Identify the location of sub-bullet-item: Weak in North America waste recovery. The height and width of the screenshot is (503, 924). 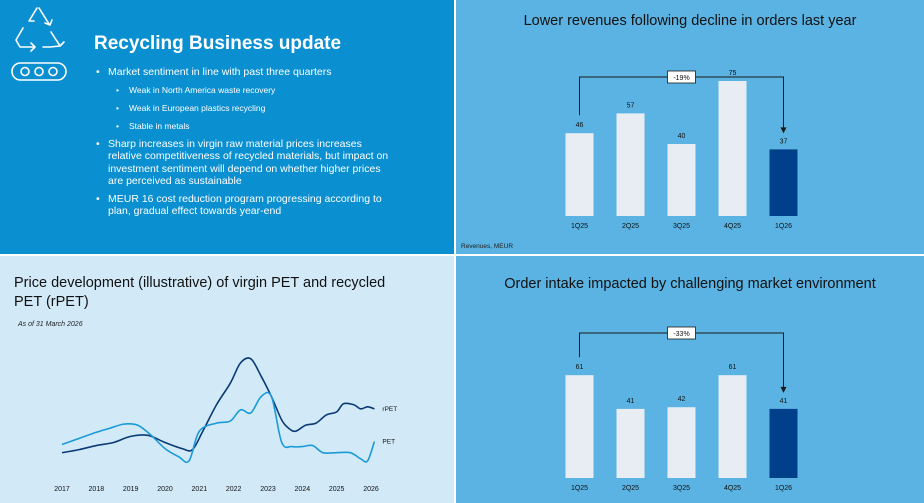
(244, 90).